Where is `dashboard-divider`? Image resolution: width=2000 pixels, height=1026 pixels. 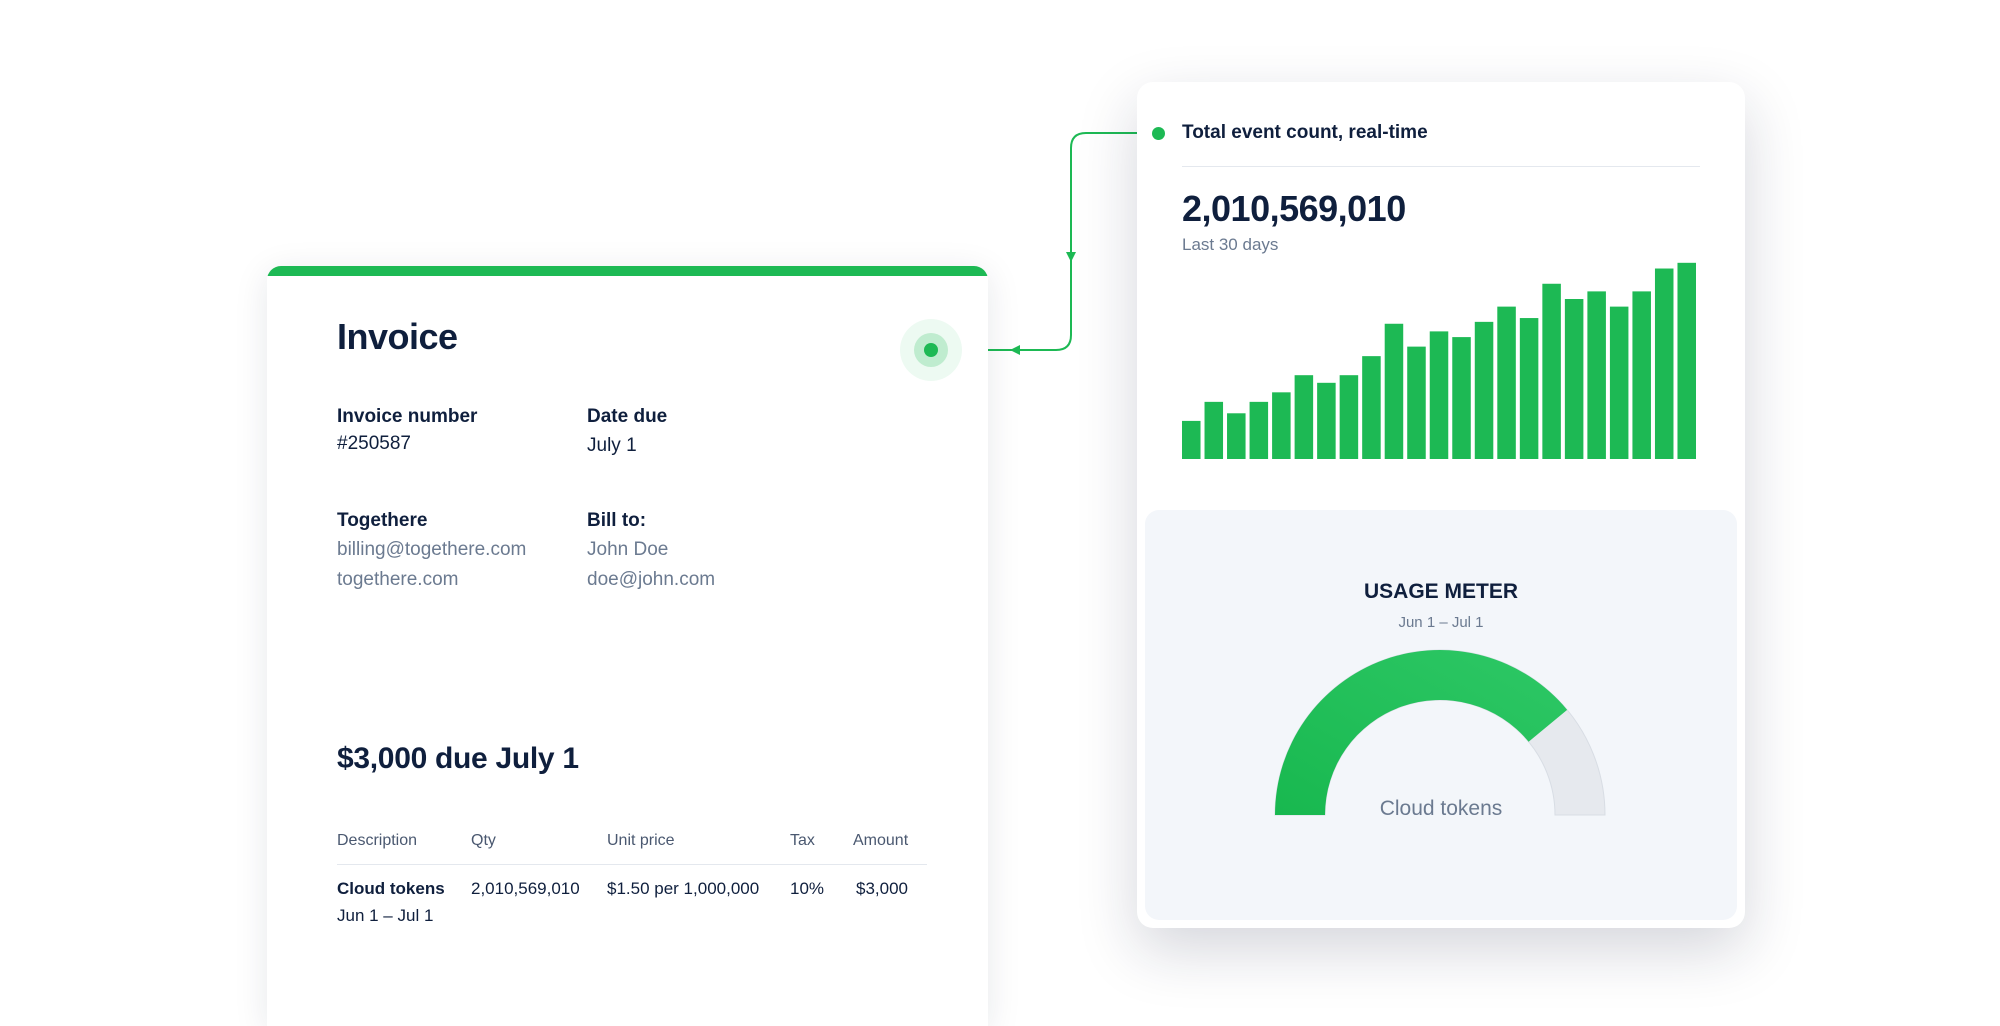
dashboard-divider is located at coordinates (1441, 166).